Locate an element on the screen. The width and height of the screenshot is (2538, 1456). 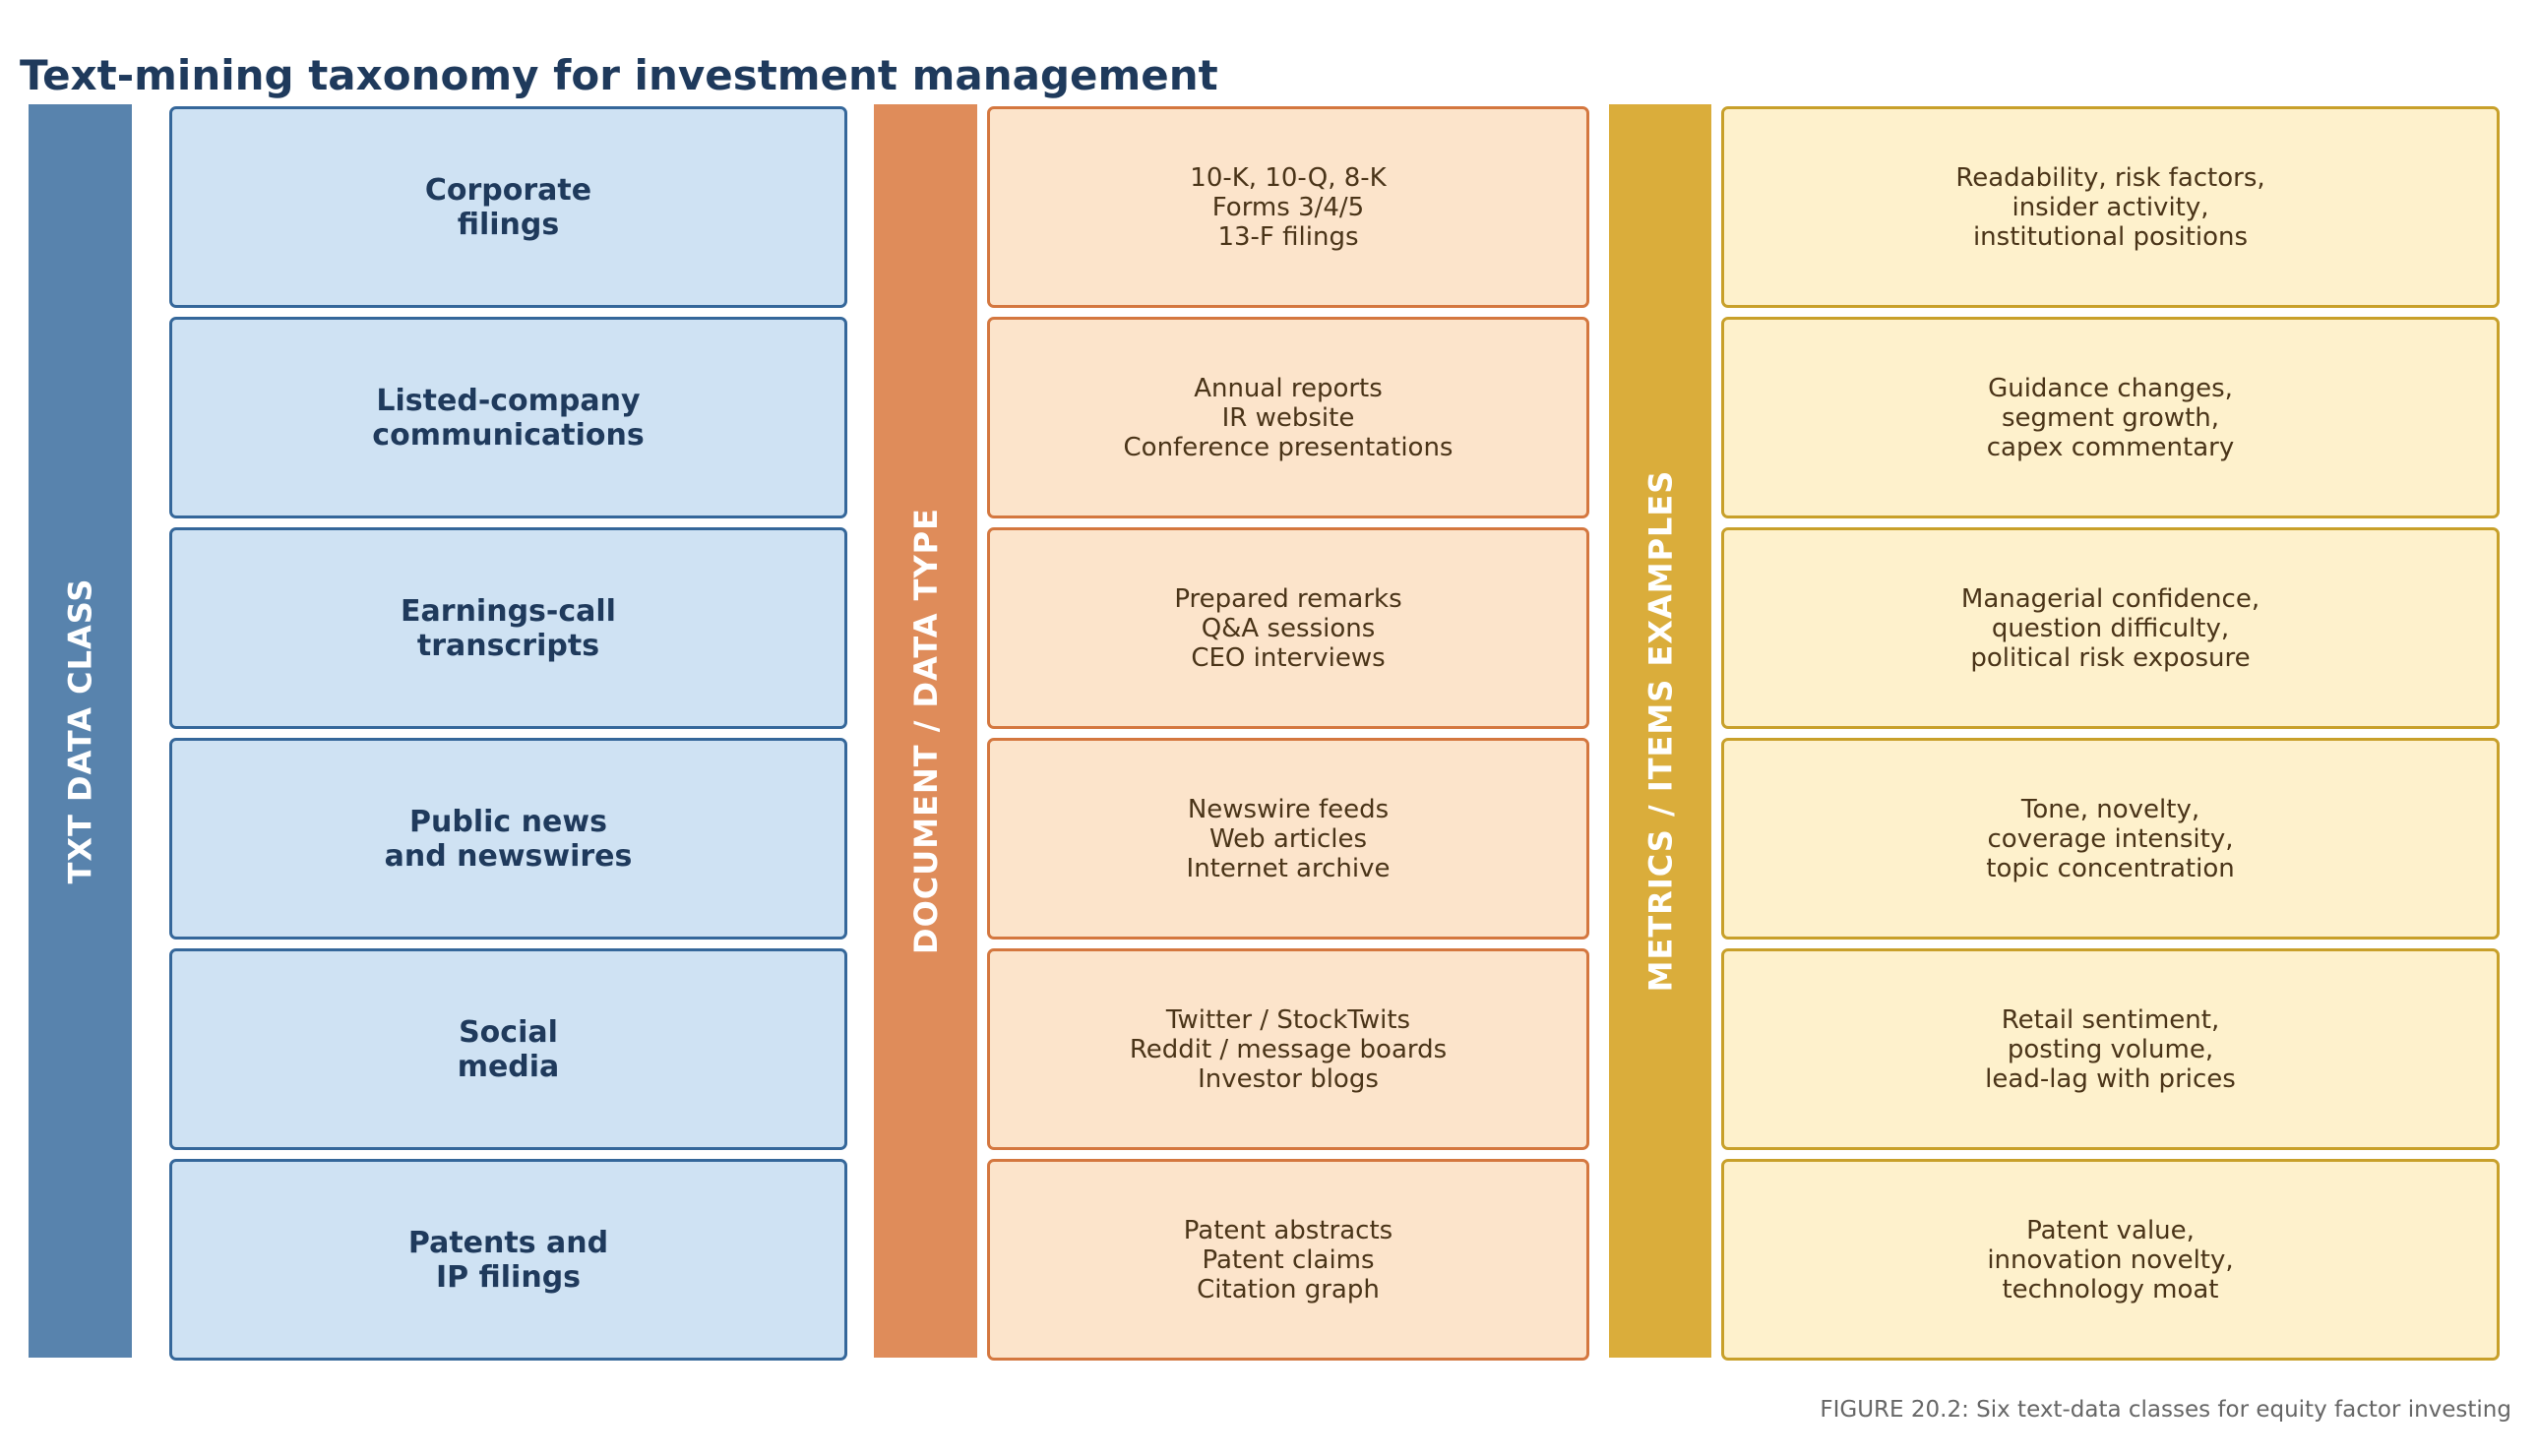
class-box: Earnings-call transcripts is located at coordinates (508, 628).